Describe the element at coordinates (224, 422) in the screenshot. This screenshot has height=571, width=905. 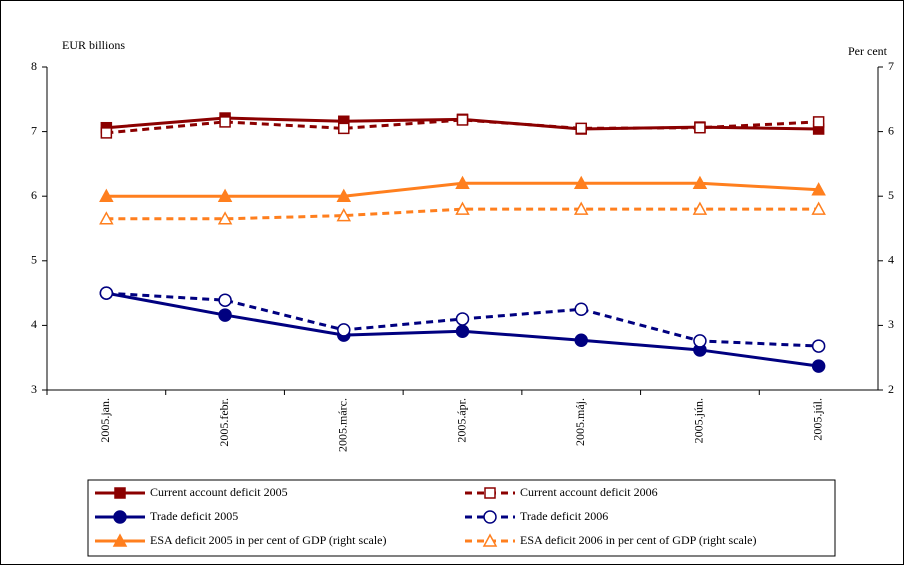
I see `x-tick-label: 2005.febr.` at that location.